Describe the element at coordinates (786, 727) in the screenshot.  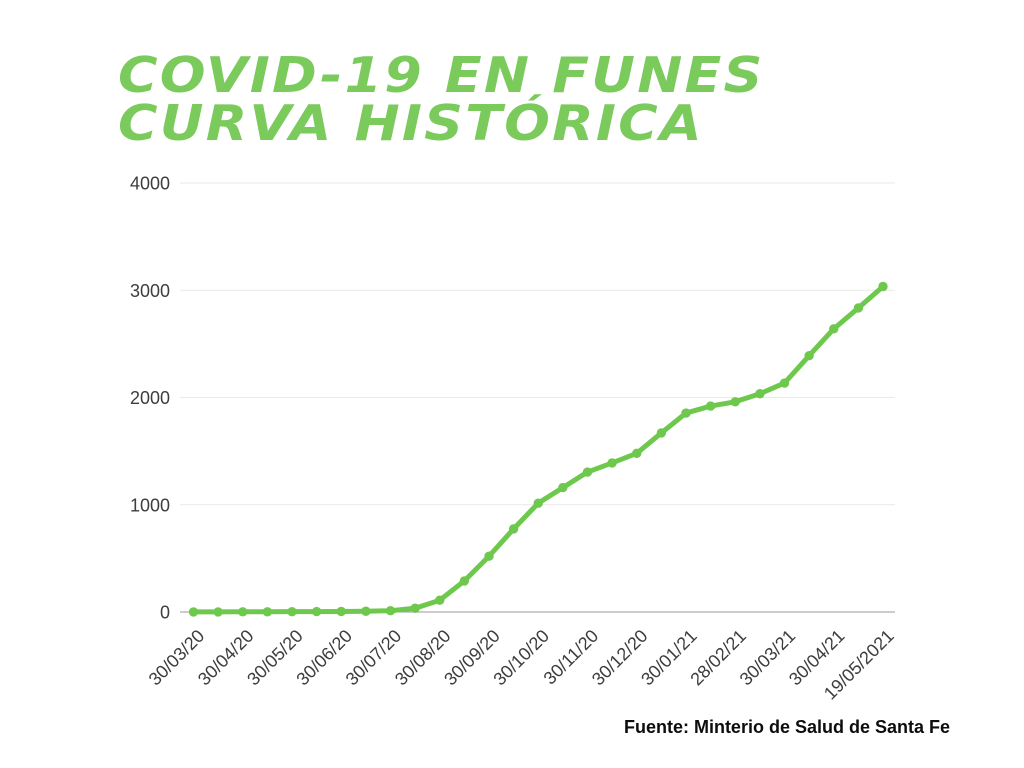
I see `source-caption: Fuente: Minterio de Salud de Santa Fe` at that location.